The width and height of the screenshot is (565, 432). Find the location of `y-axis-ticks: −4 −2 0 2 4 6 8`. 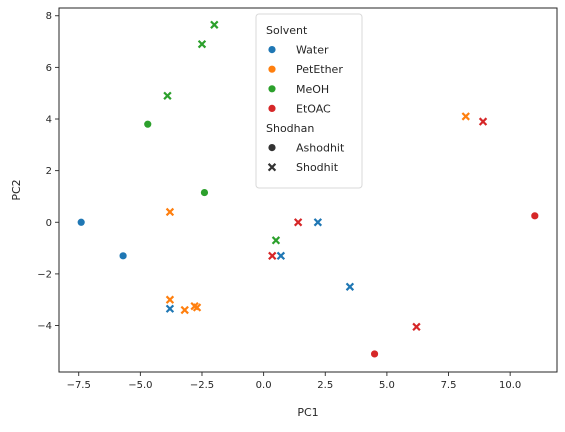

y-axis-ticks: −4 −2 0 2 4 6 8 is located at coordinates (48, 171).